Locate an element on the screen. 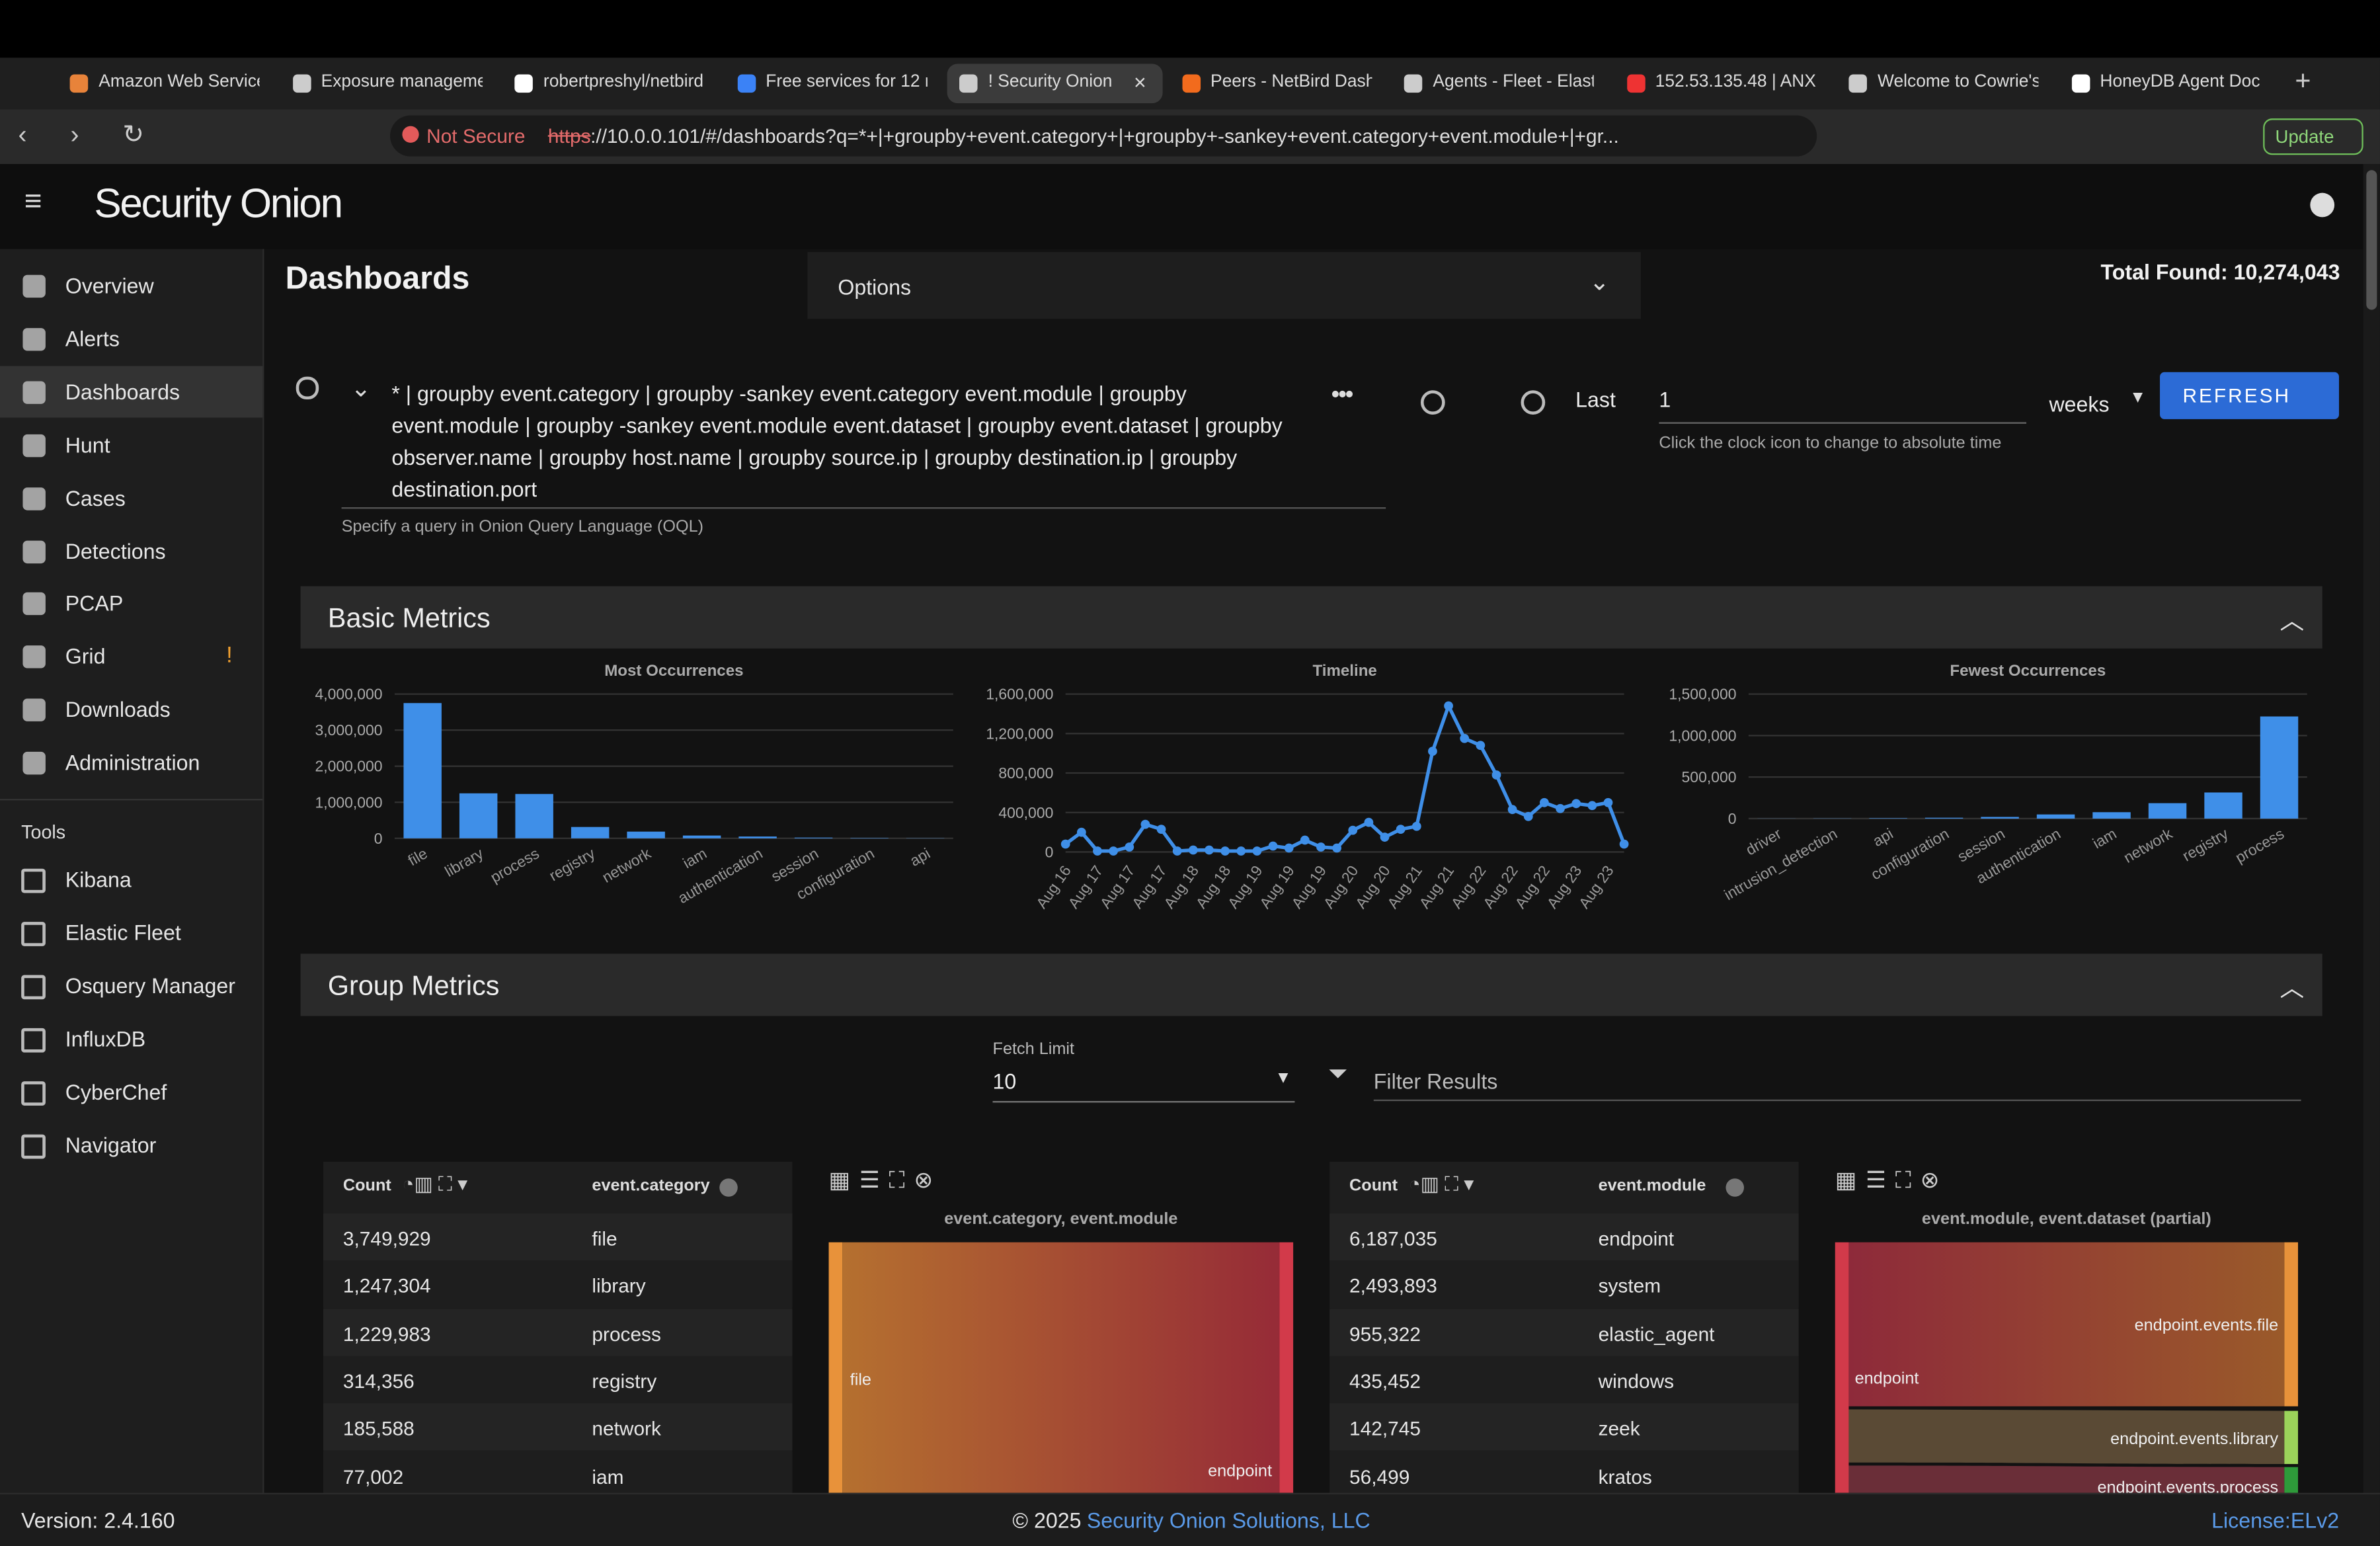 This screenshot has height=1546, width=2380. tool-link: InfluxDB is located at coordinates (131, 1038).